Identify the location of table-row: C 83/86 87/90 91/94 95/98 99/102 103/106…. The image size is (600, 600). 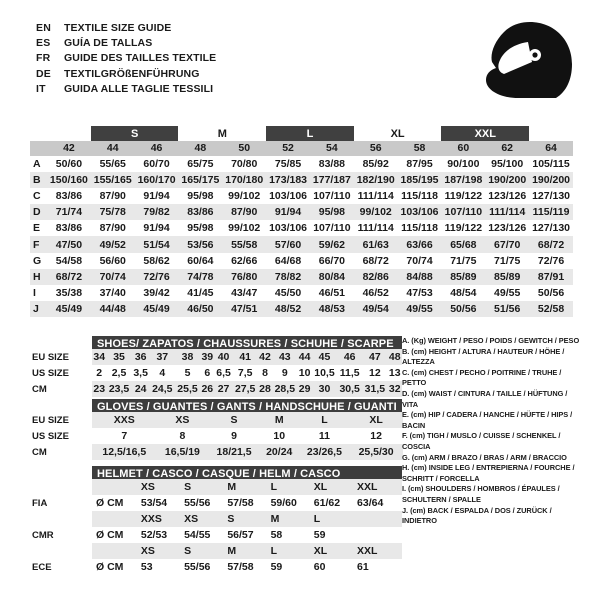
(301, 196).